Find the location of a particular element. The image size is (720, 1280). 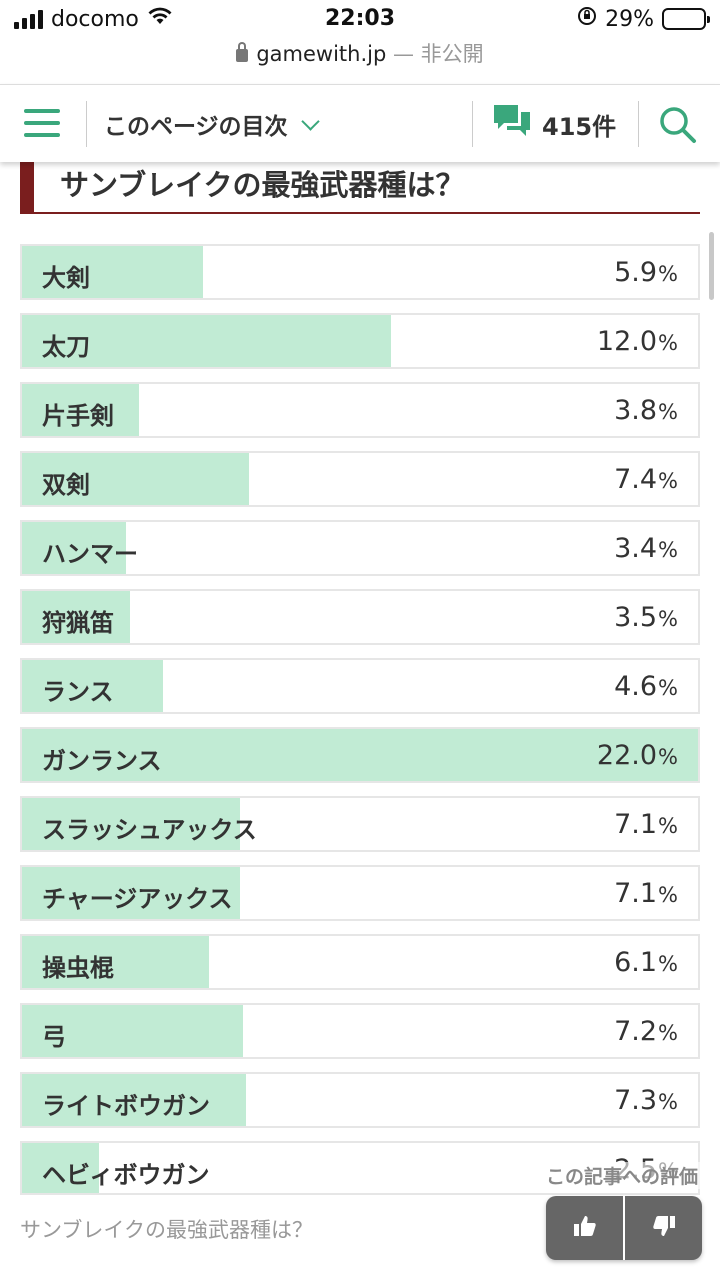

percent-value: 3.8 is located at coordinates (636, 410).